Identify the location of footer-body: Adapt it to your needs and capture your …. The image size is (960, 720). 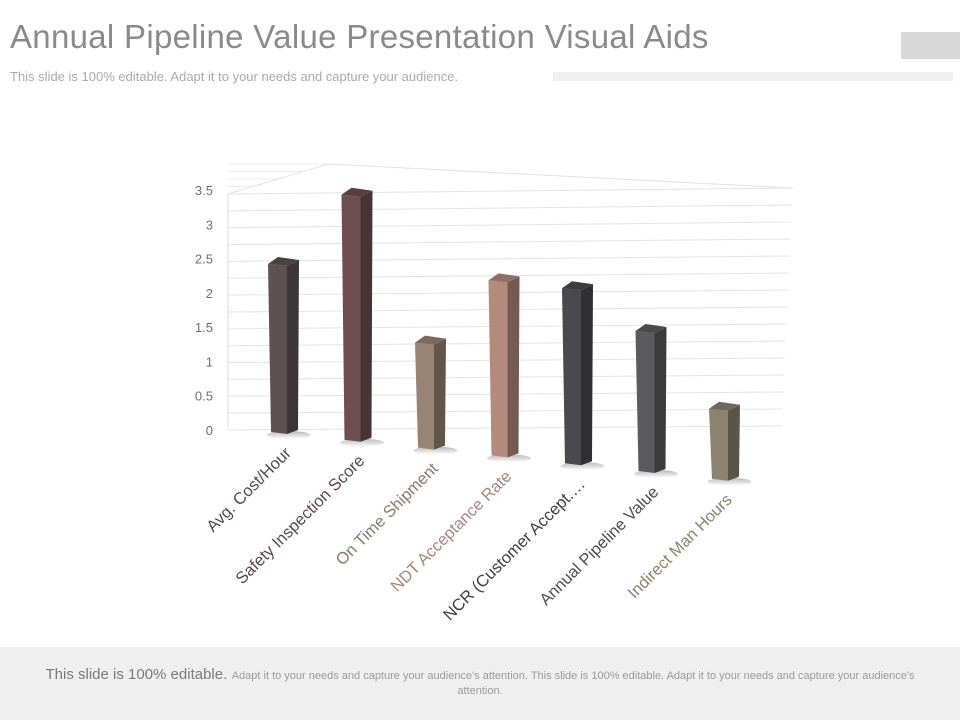
(573, 683).